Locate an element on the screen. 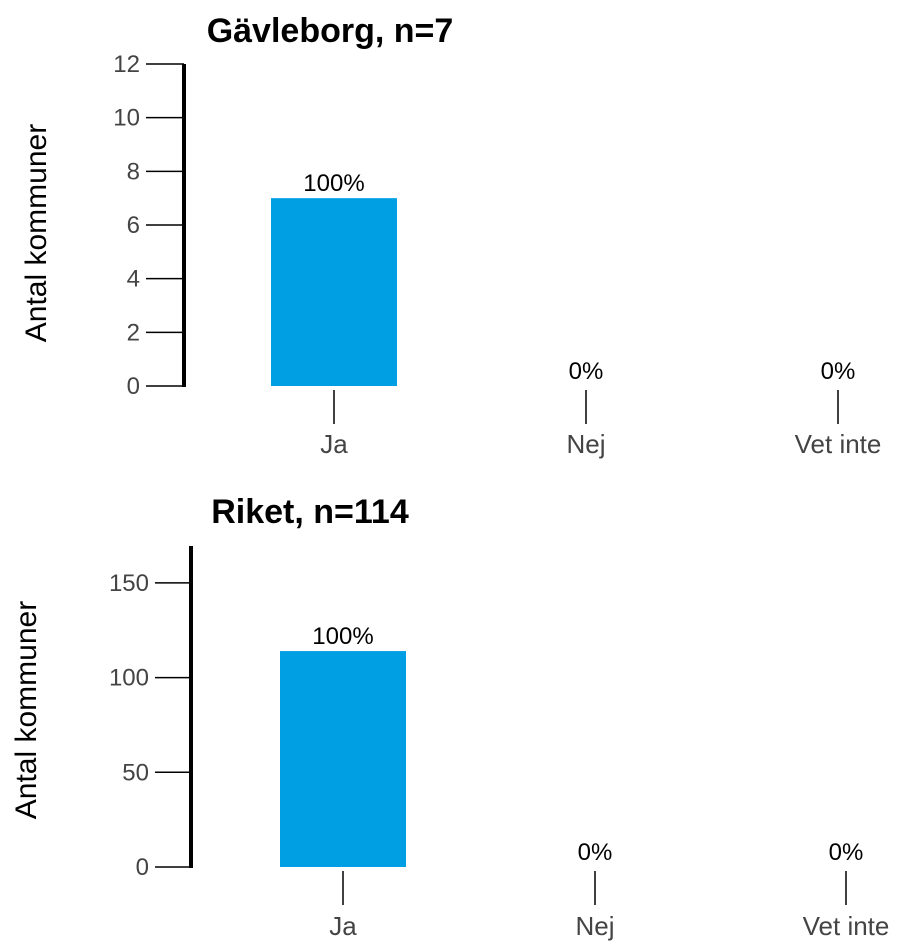 The width and height of the screenshot is (900, 947). y-tick-label: 12 is located at coordinates (126, 64).